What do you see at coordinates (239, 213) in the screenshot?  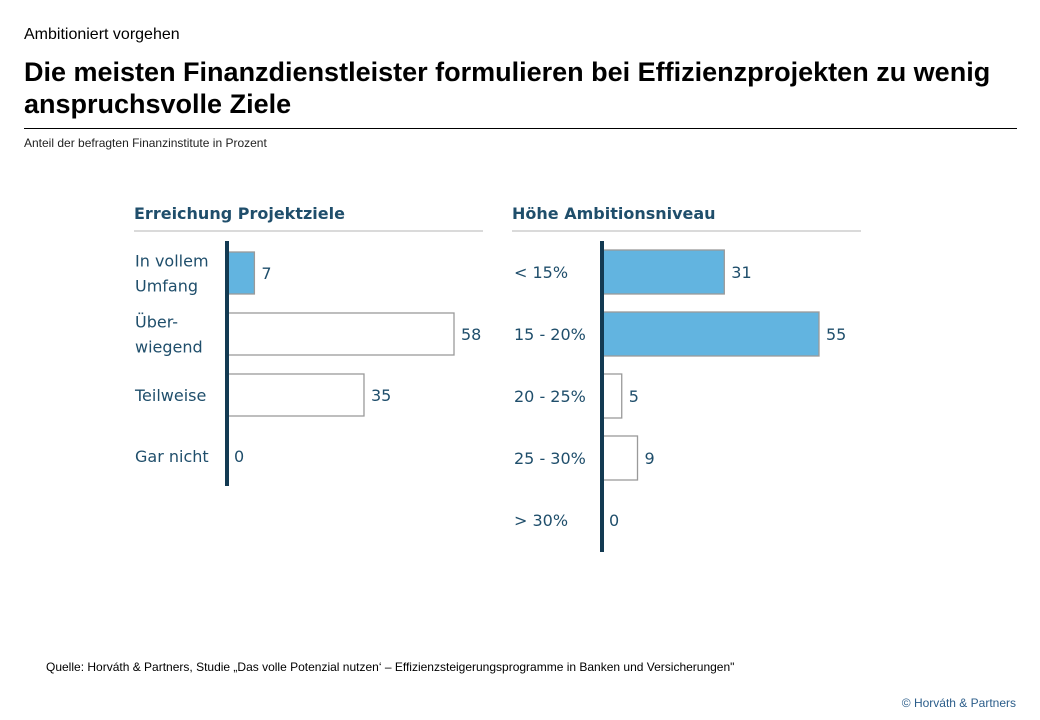 I see `chart-title: Erreichung Projektziele` at bounding box center [239, 213].